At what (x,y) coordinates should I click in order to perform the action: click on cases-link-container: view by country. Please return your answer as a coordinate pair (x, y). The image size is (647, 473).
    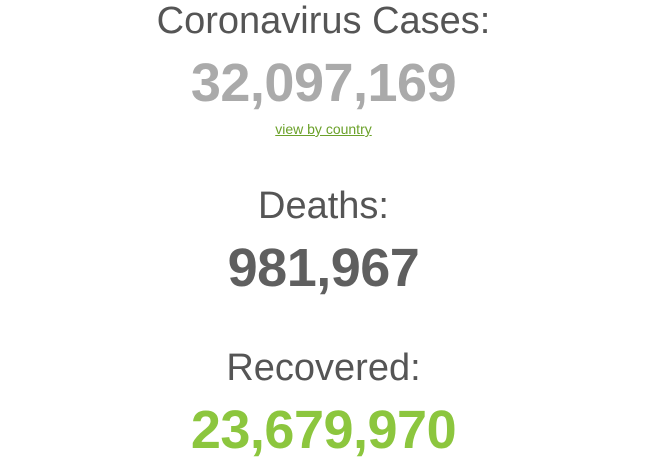
    Looking at the image, I should click on (323, 130).